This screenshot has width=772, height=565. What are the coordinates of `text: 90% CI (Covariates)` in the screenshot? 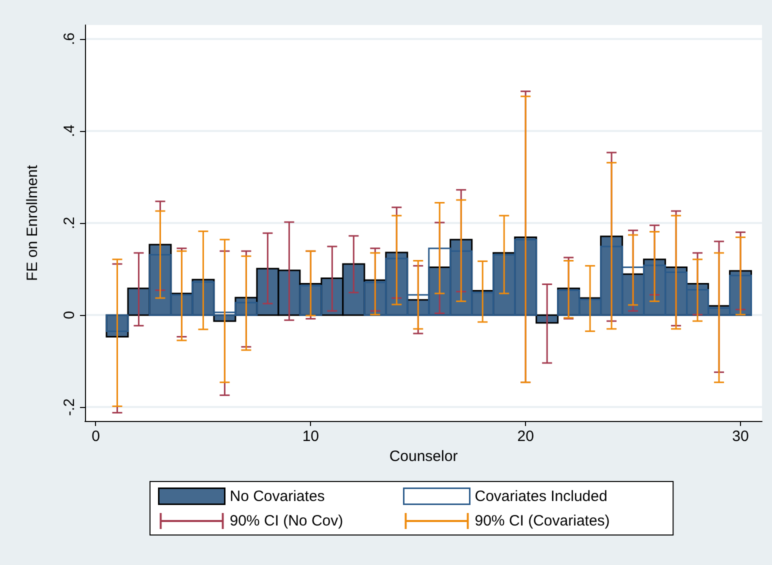 It's located at (542, 521).